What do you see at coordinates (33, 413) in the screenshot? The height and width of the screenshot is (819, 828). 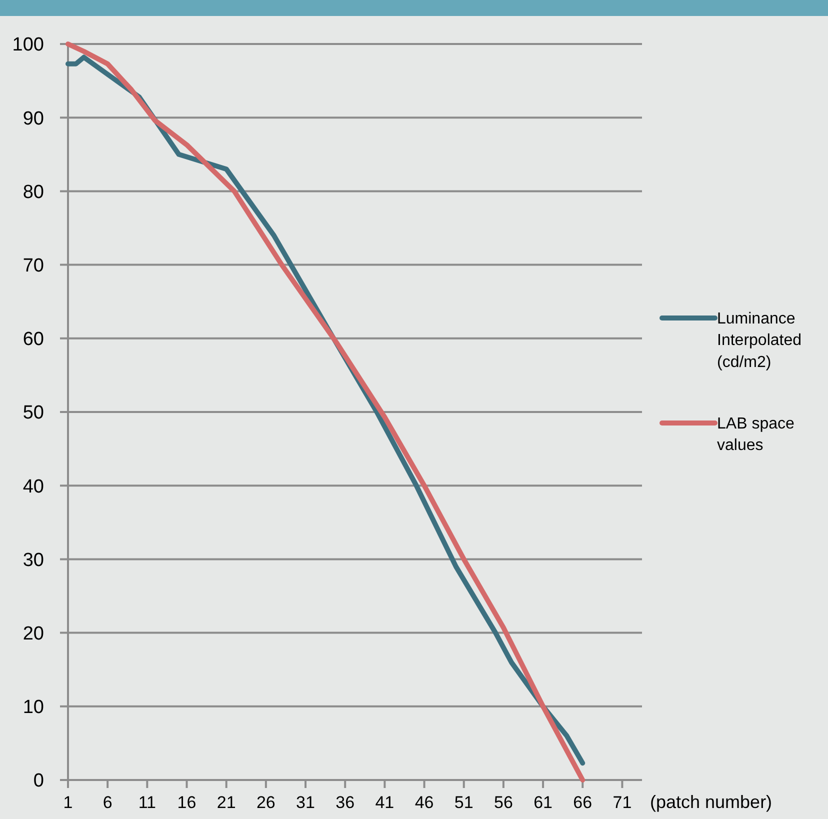 I see `y-tick-label: 50` at bounding box center [33, 413].